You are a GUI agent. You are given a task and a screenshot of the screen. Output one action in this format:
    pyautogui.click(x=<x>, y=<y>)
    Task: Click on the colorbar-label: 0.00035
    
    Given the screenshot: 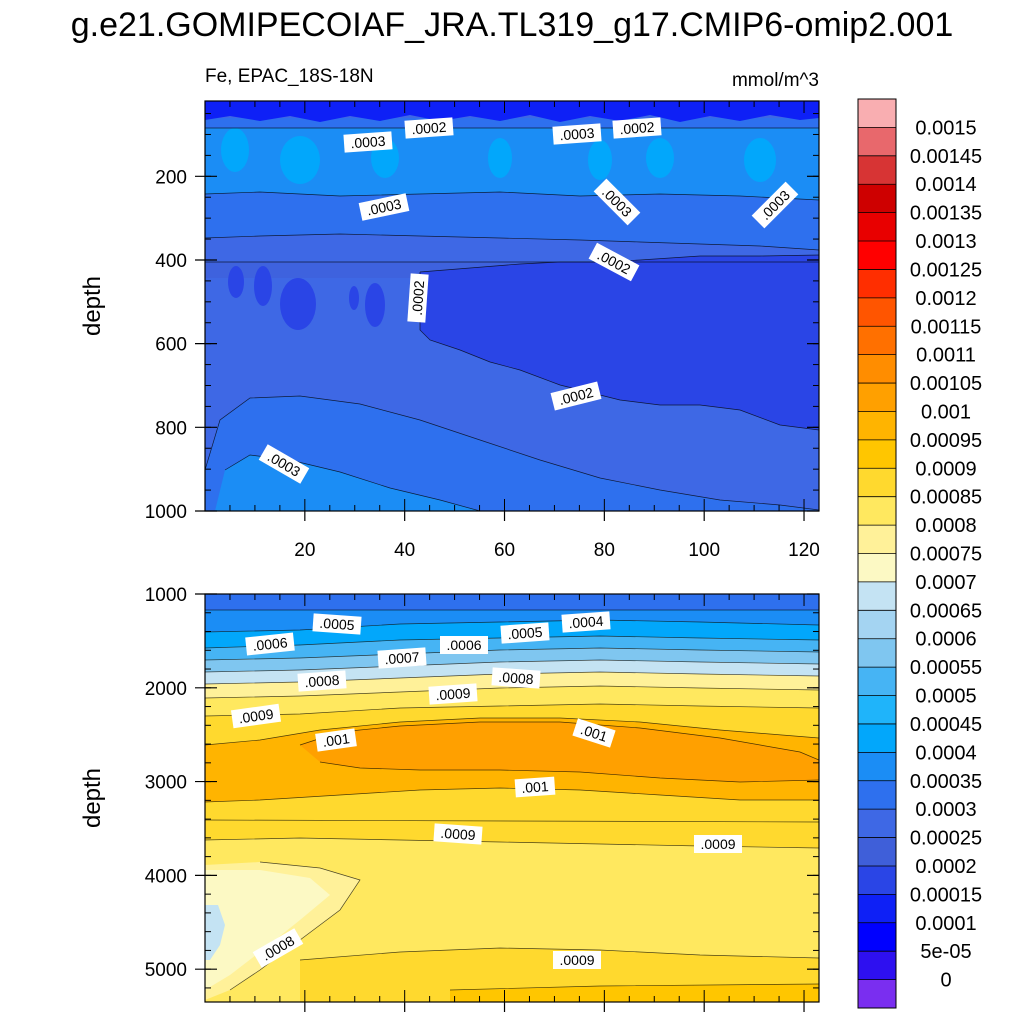 What is the action you would take?
    pyautogui.click(x=946, y=782)
    